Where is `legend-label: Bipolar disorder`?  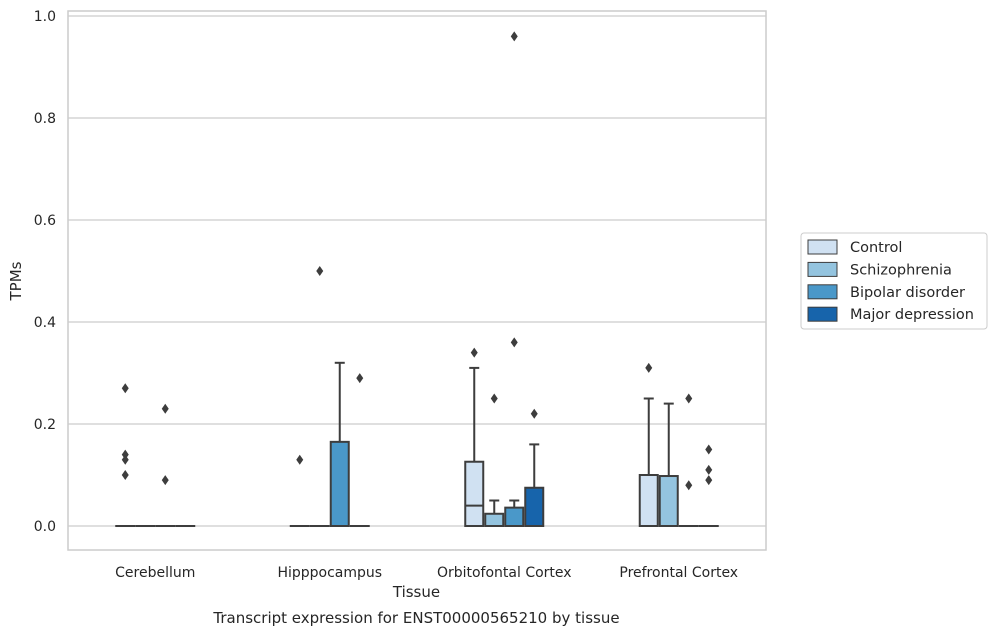 legend-label: Bipolar disorder is located at coordinates (907, 293).